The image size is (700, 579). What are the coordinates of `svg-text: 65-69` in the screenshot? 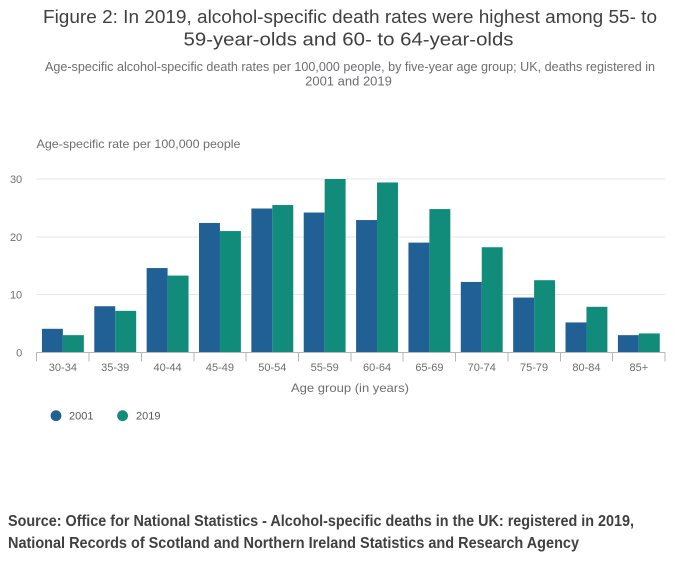 It's located at (429, 368).